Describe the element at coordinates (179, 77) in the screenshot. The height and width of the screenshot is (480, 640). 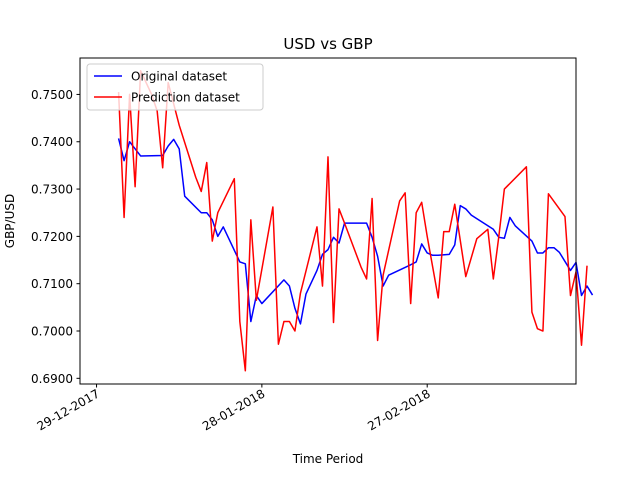
I see `legend-label-1: Original dataset` at that location.